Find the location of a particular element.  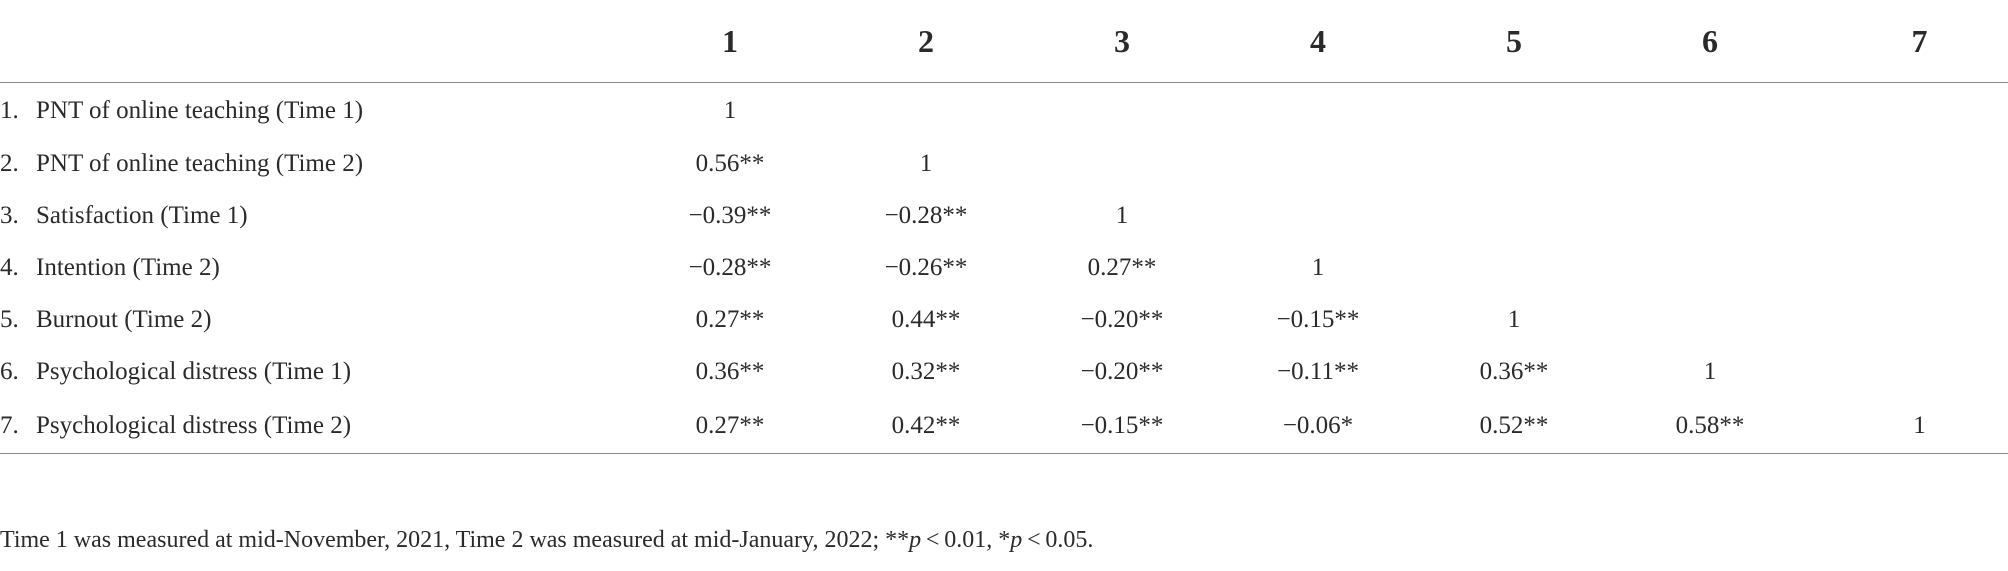

row-variable-name: PNT of online teaching (Time 1) is located at coordinates (200, 110).